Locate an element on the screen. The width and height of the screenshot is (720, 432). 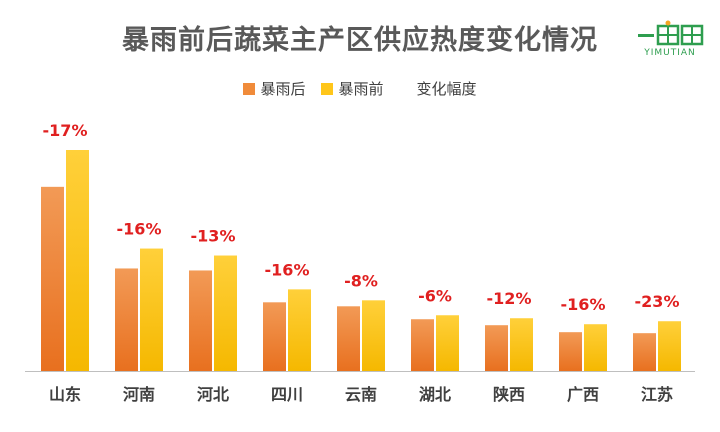
legend-swatch-before is located at coordinates (327, 88).